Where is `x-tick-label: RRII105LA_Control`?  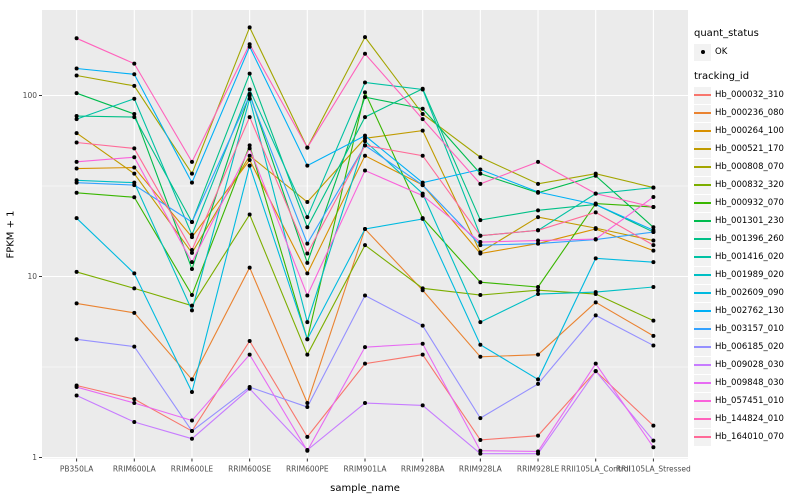 x-tick-label: RRII105LA_Control is located at coordinates (596, 469).